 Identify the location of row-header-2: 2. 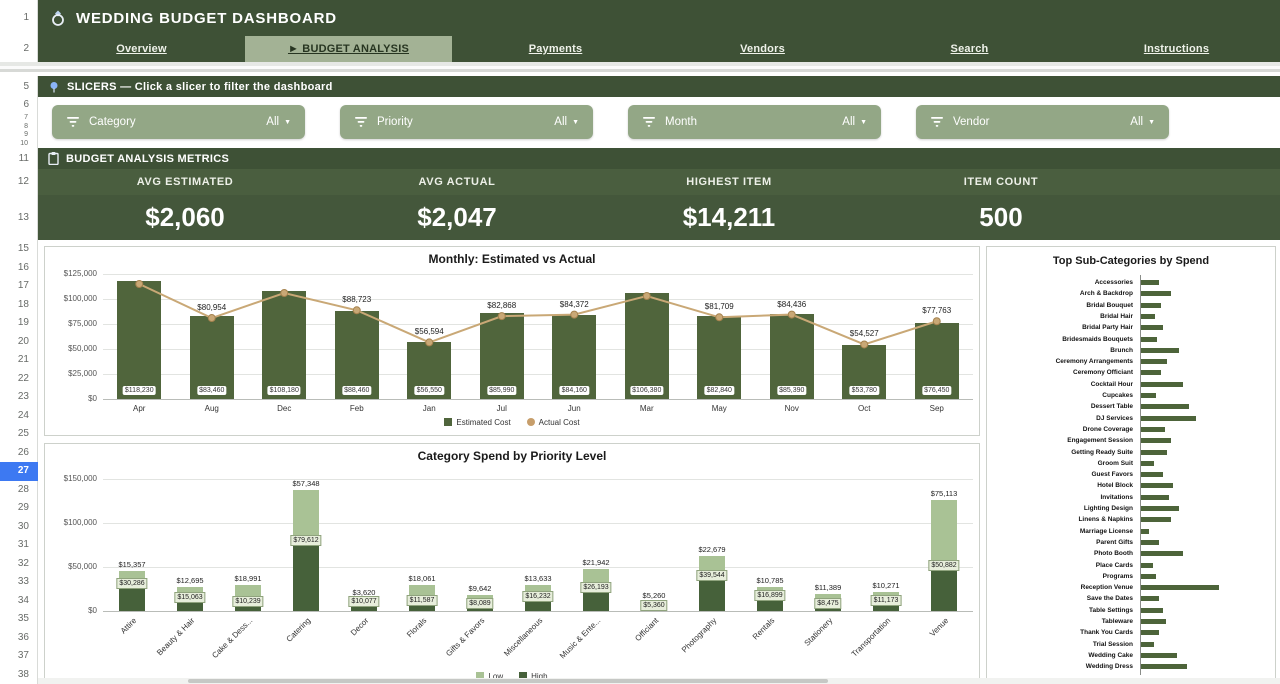
(26, 48).